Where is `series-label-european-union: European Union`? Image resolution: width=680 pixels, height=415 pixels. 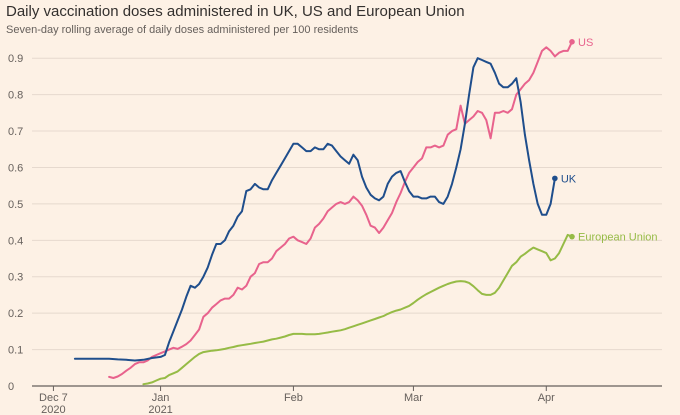 series-label-european-union: European Union is located at coordinates (618, 238).